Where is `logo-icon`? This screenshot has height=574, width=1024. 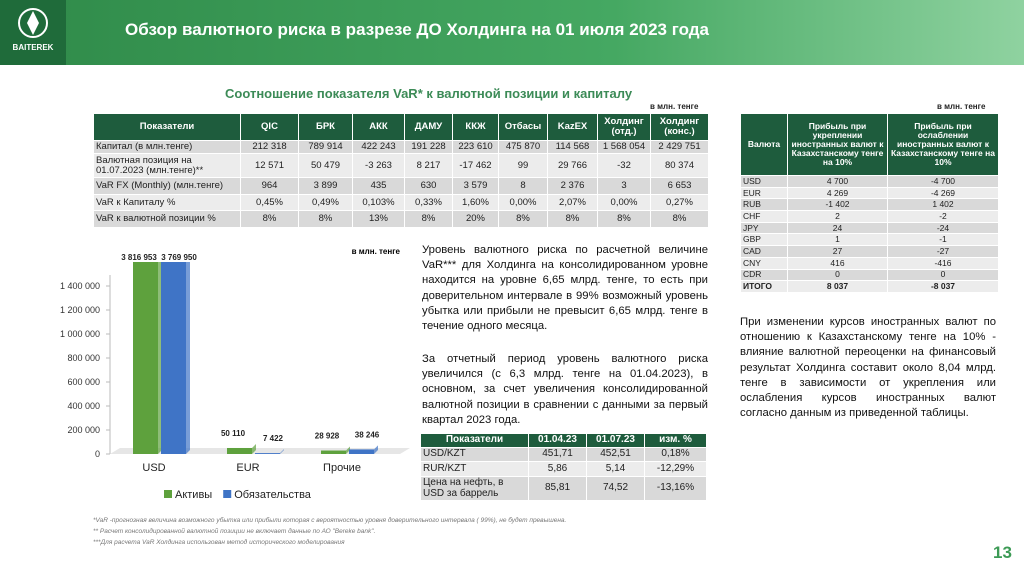
logo-icon is located at coordinates (33, 23).